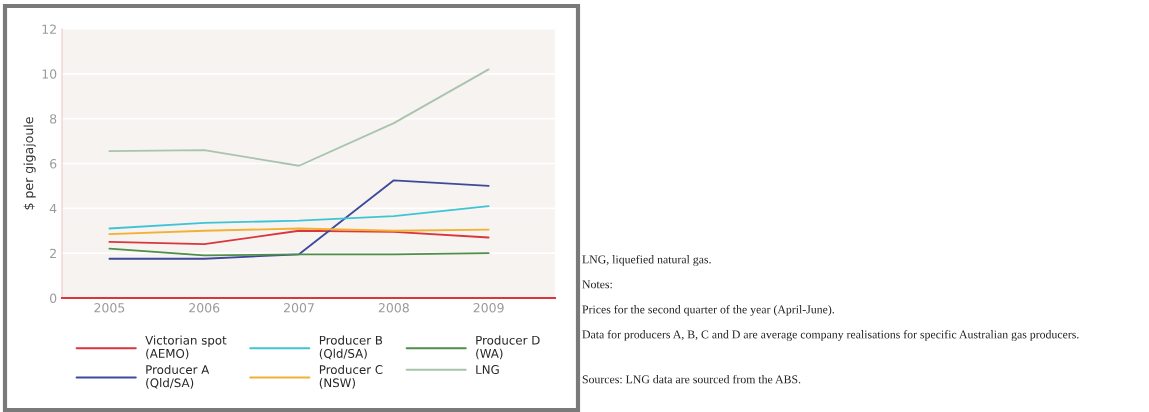 Image resolution: width=1149 pixels, height=412 pixels. What do you see at coordinates (830, 335) in the screenshot?
I see `text: Data for producers A, B, C and D are average company realisations for specific Australian gas producers.` at bounding box center [830, 335].